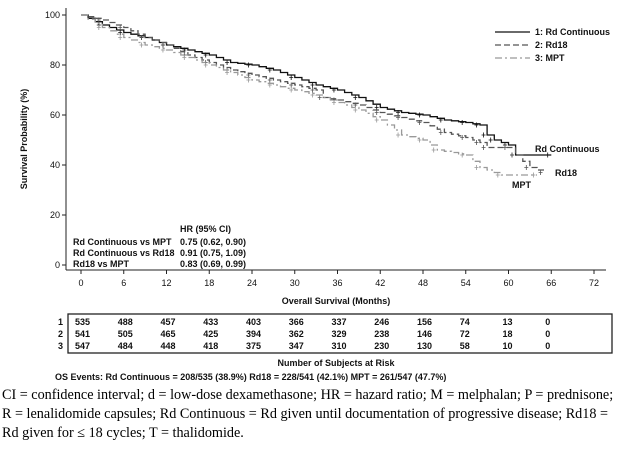 The height and width of the screenshot is (460, 620). What do you see at coordinates (82, 334) in the screenshot?
I see `risk-count: 541` at bounding box center [82, 334].